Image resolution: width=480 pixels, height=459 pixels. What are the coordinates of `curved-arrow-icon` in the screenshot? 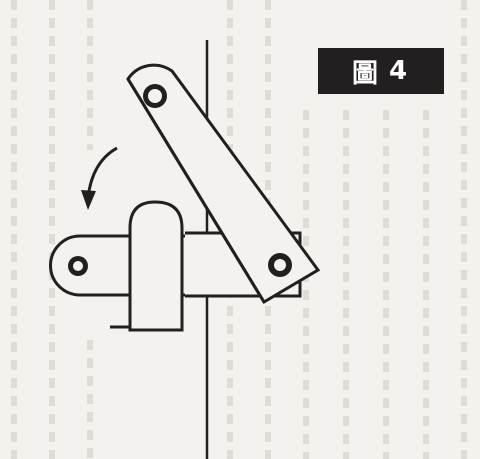 It's located at (99, 178).